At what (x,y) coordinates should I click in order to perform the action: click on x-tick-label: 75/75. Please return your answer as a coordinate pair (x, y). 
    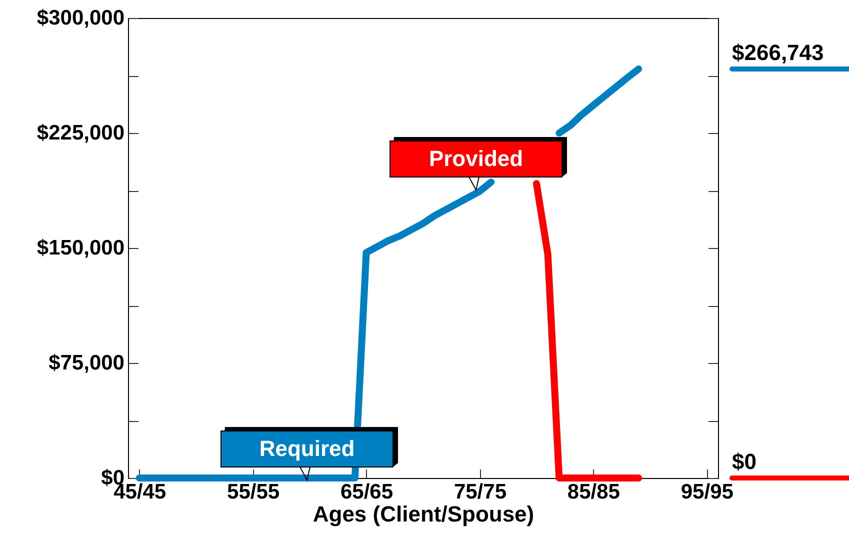
    Looking at the image, I should click on (480, 492).